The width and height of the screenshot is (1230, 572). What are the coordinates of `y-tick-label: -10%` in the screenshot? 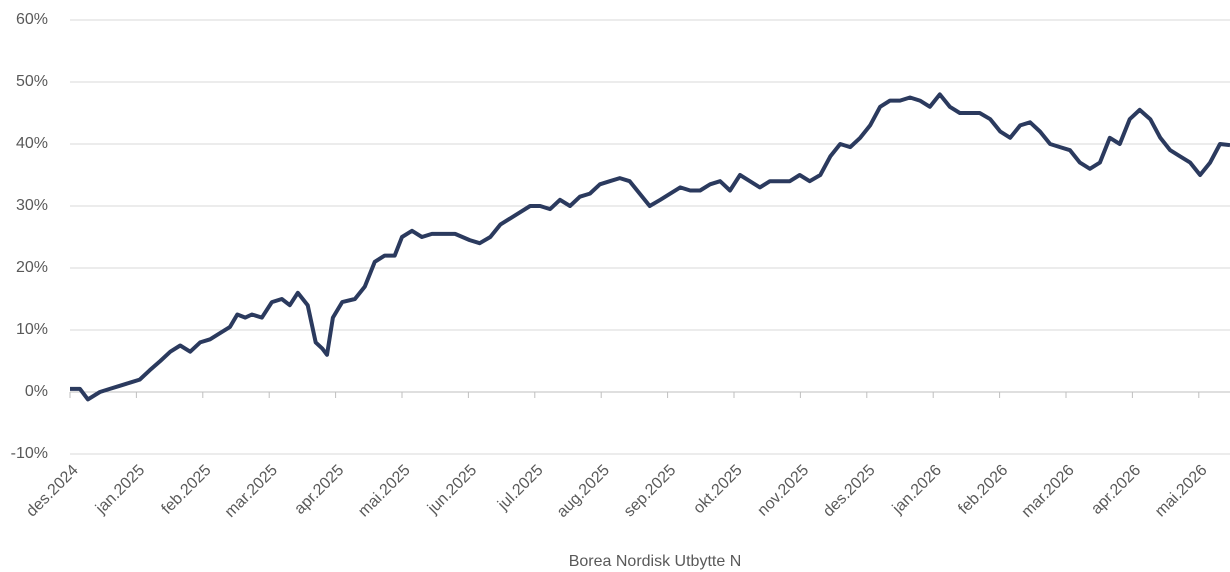 It's located at (29, 453).